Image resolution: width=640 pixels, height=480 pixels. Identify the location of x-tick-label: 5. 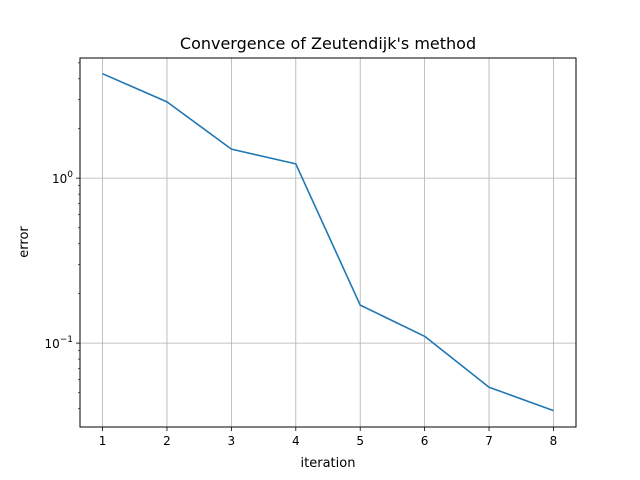
(360, 441).